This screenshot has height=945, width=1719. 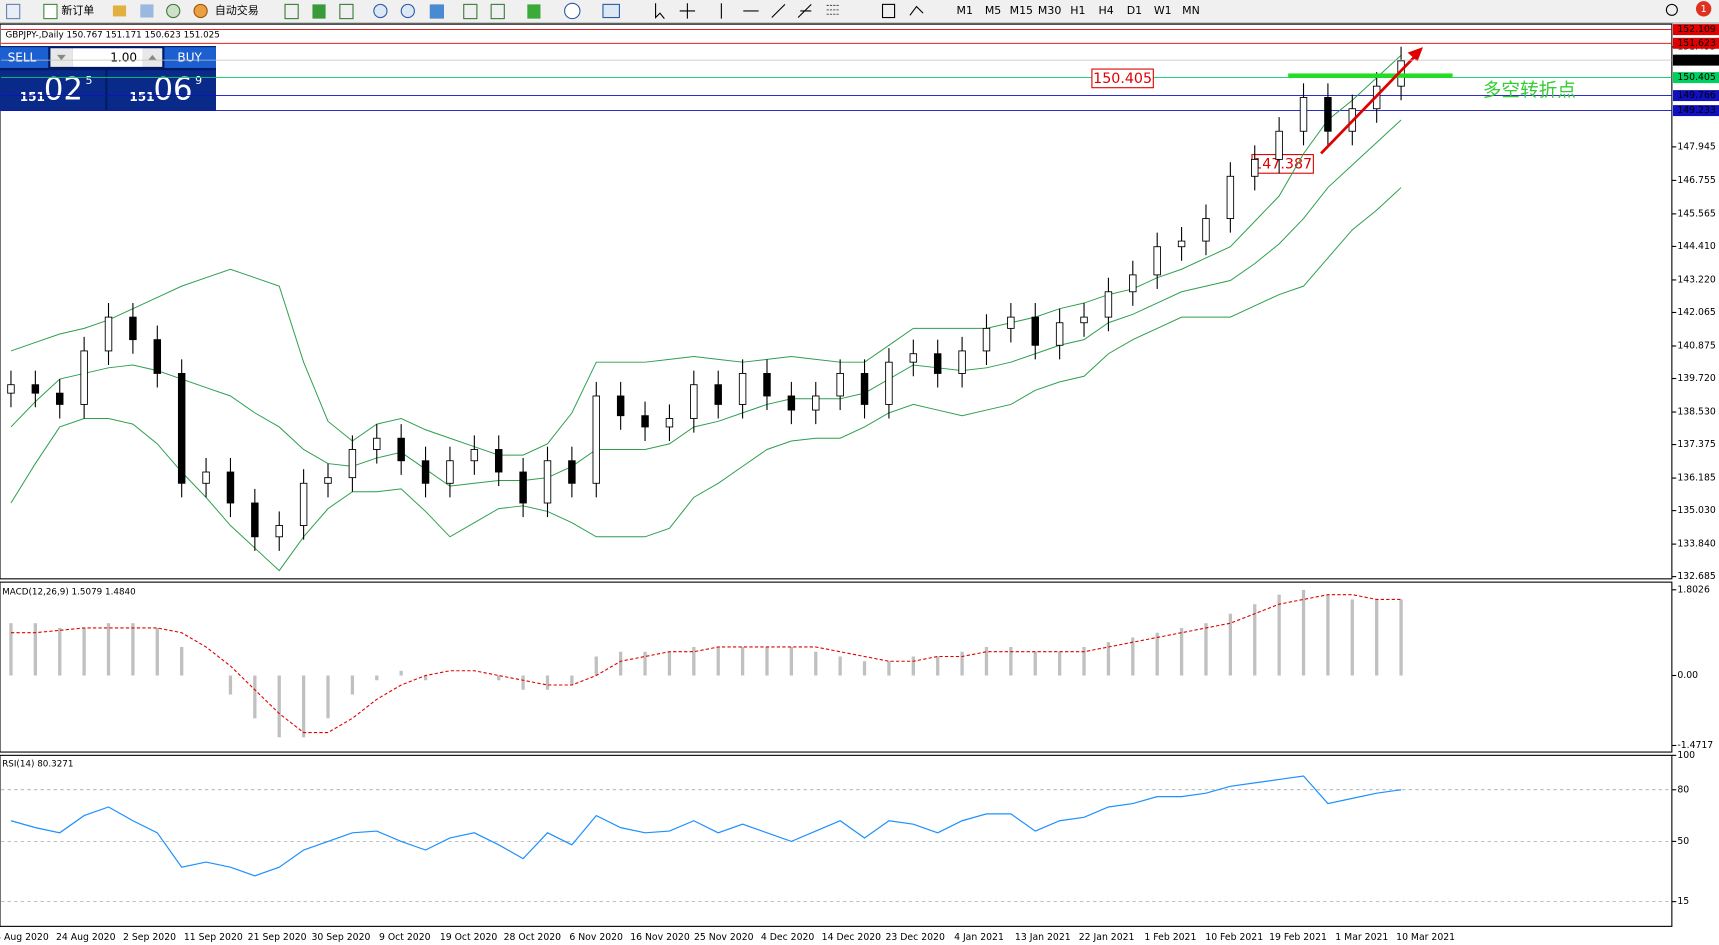 I want to click on badge-count: 1, so click(x=1704, y=9).